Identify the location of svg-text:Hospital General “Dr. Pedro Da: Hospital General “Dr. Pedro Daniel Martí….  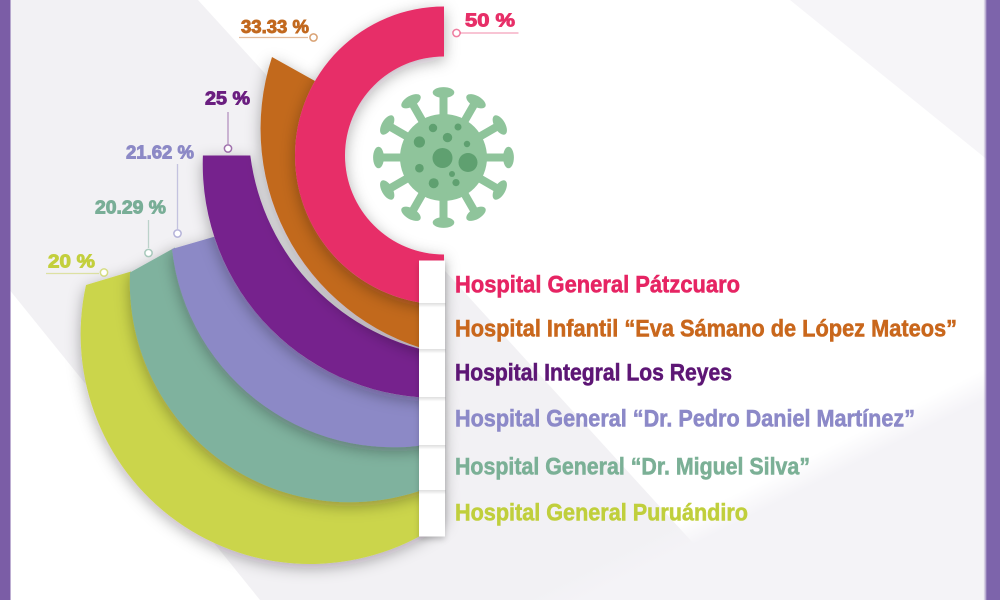
(685, 419).